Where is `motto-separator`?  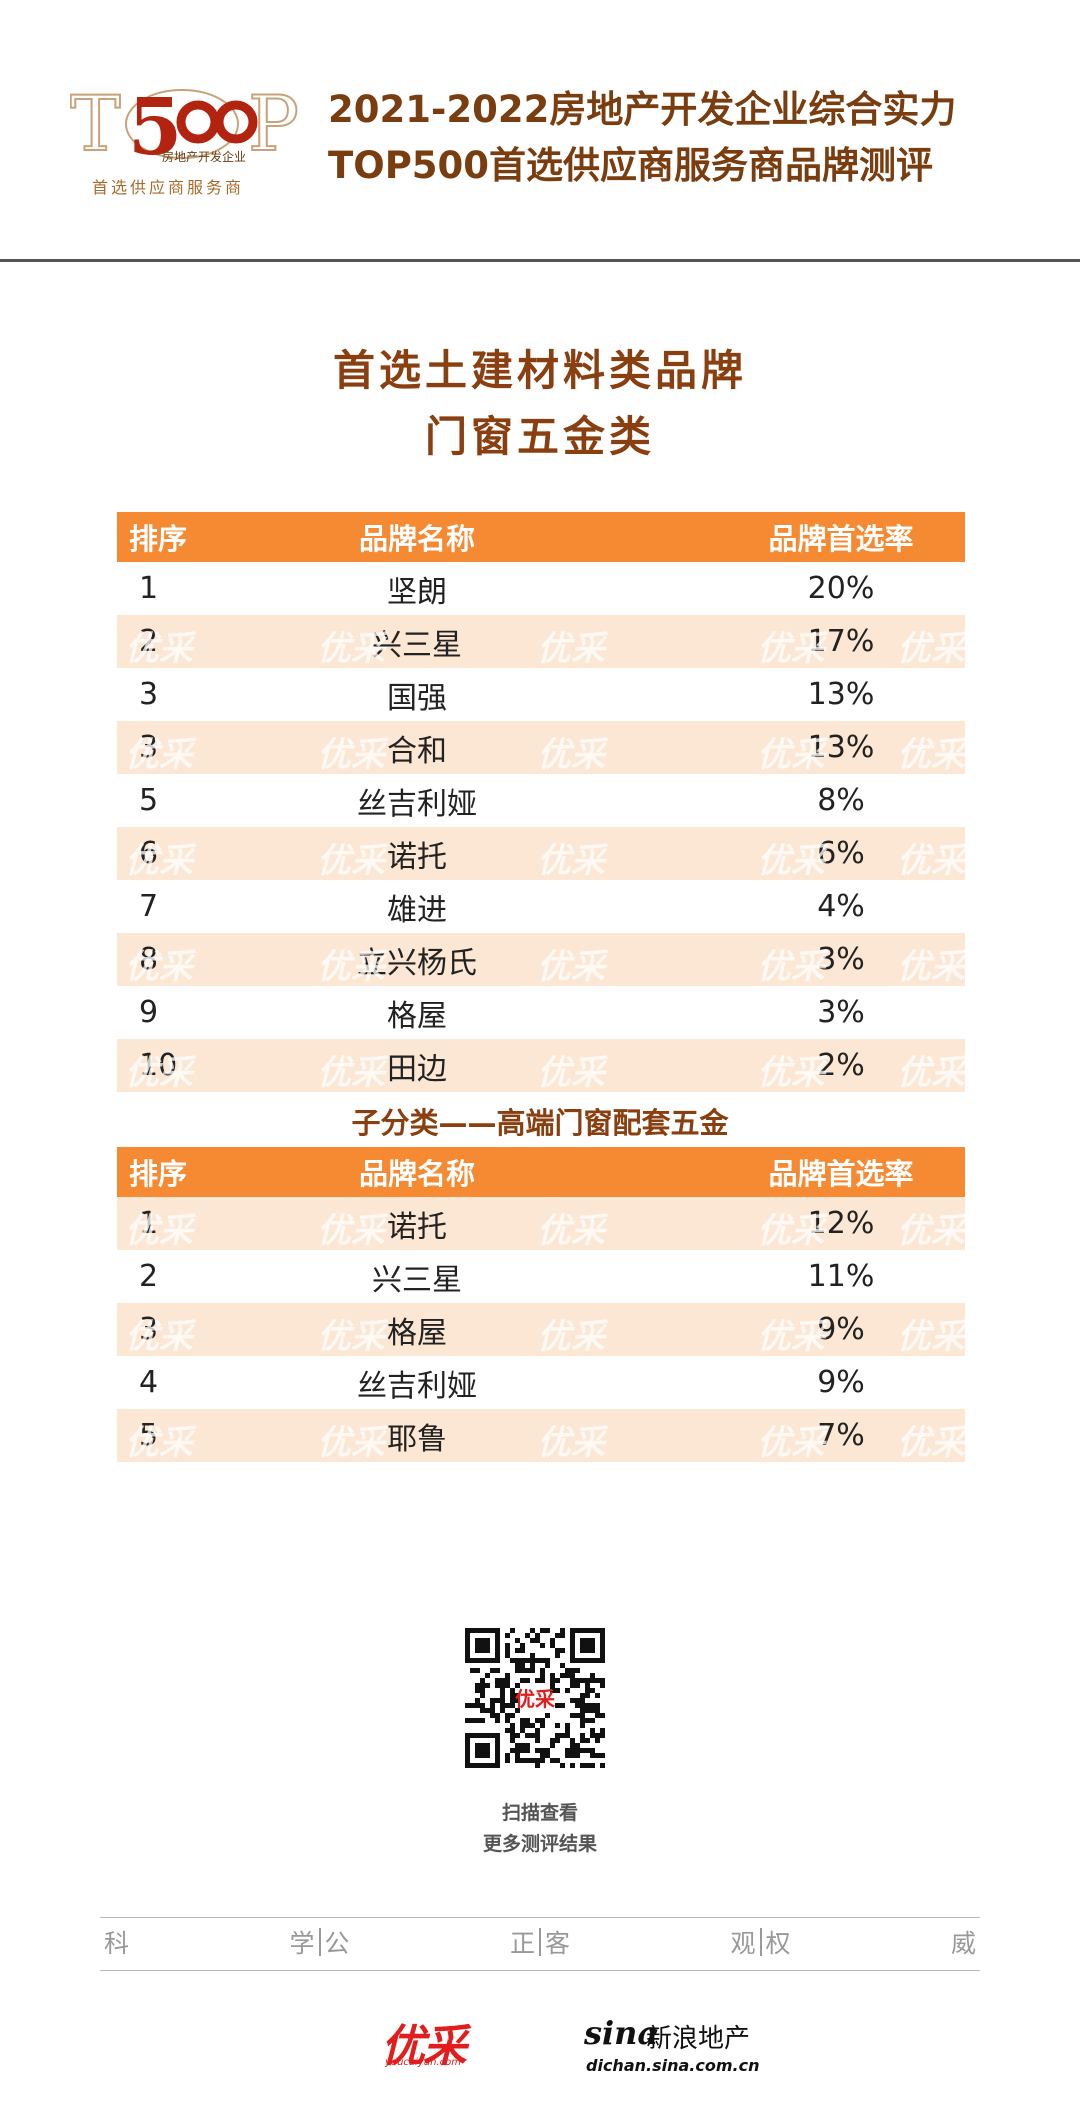
motto-separator is located at coordinates (540, 1942).